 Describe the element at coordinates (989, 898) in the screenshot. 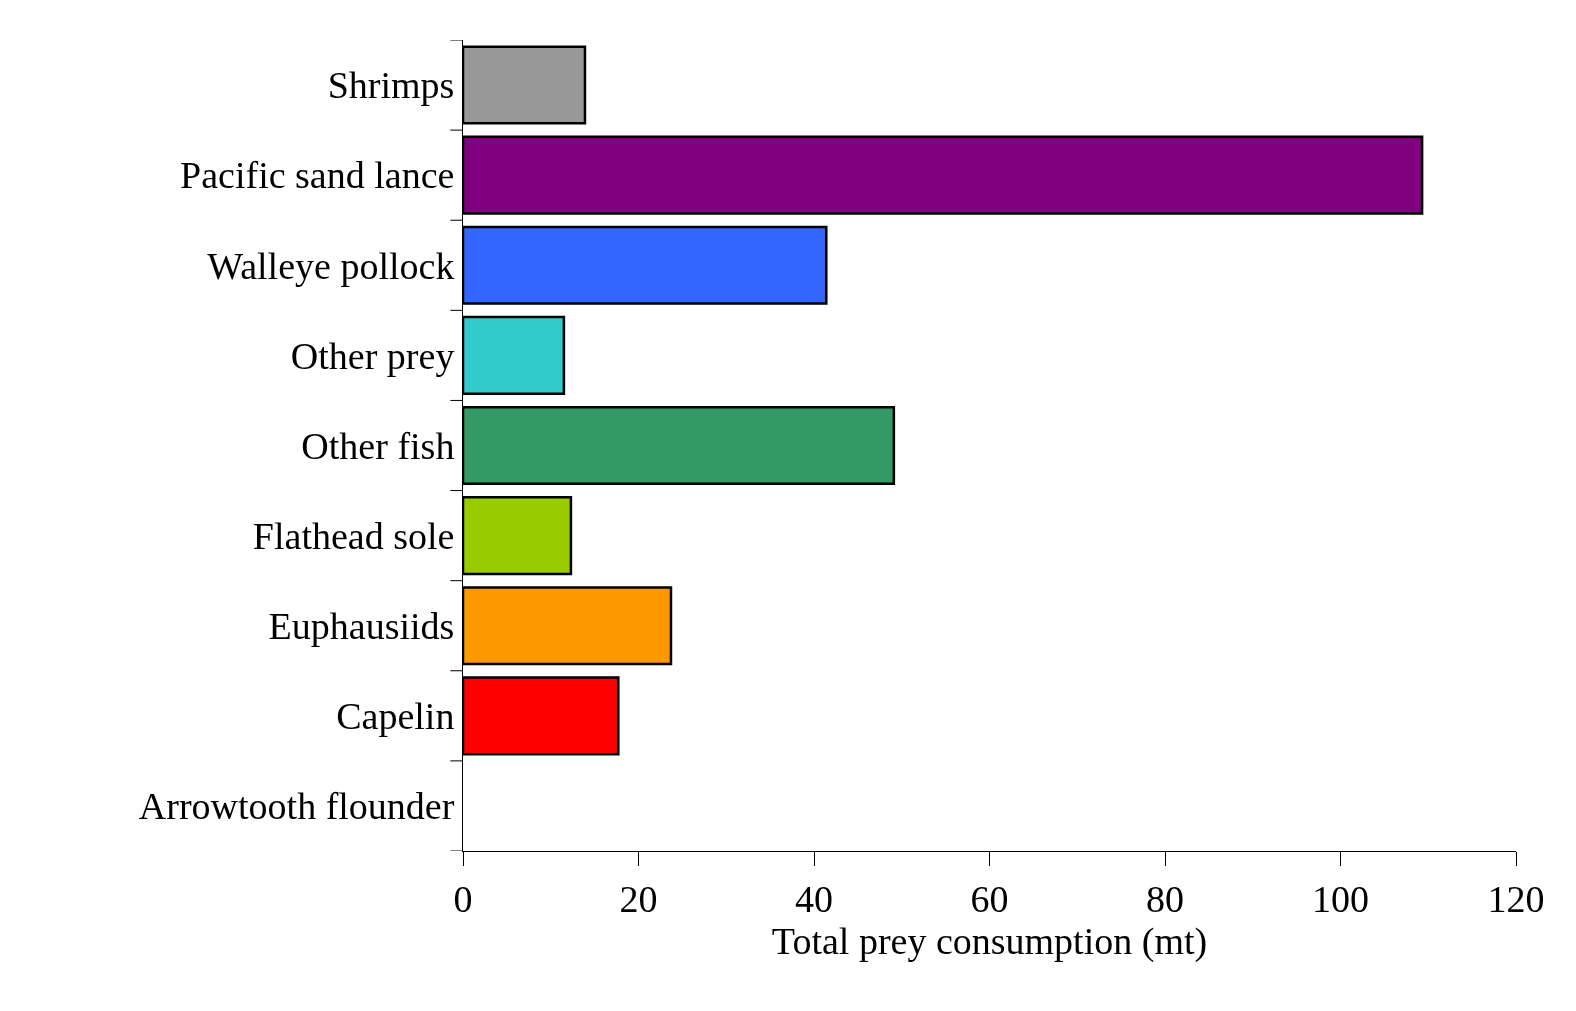

I see `x-tick-label: 60` at that location.